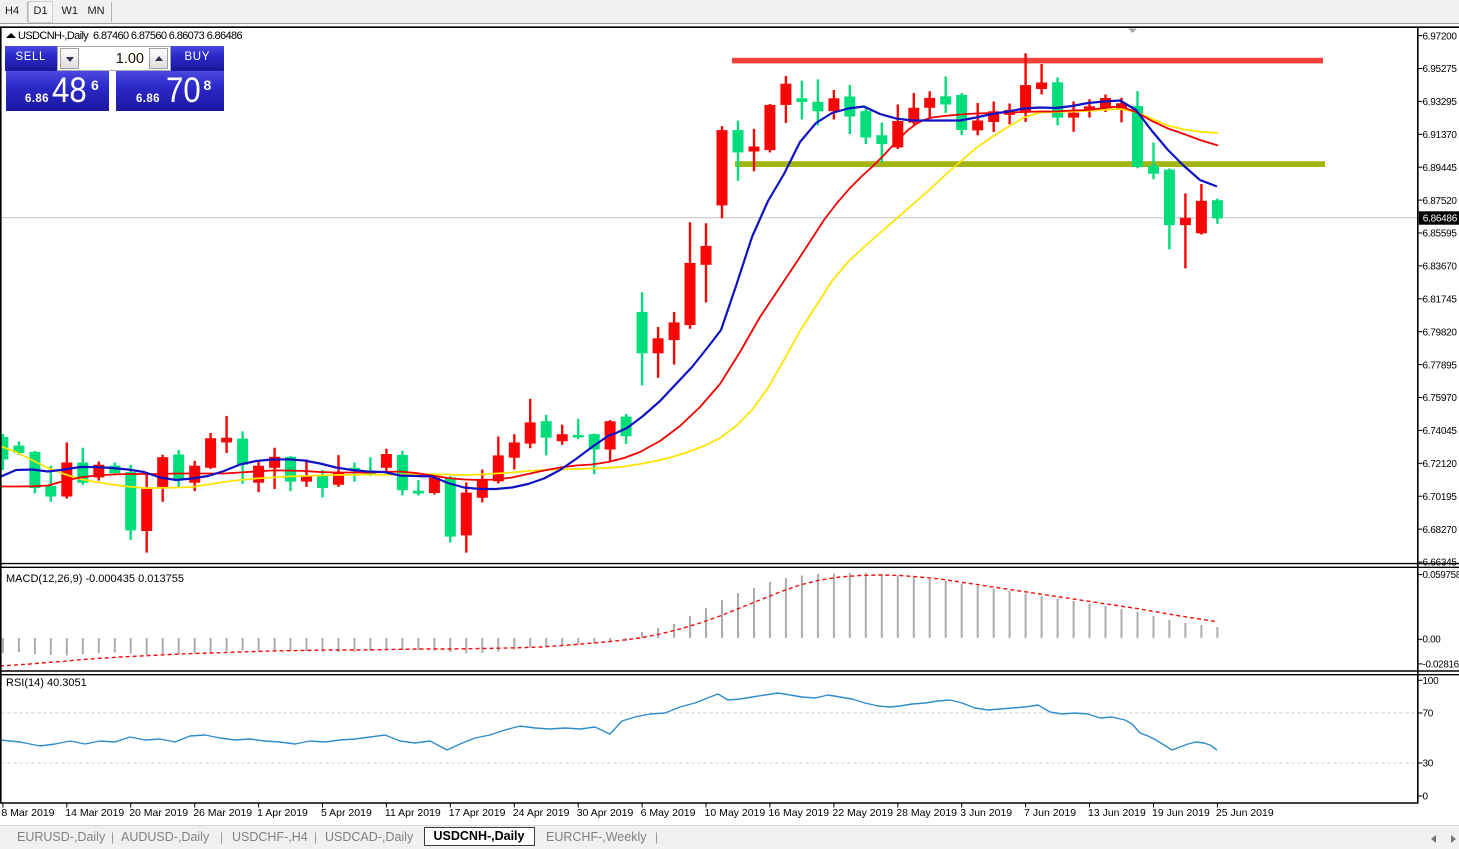 This screenshot has width=1459, height=849. Describe the element at coordinates (1440, 398) in the screenshot. I see `svg-text: 6.75970` at that location.